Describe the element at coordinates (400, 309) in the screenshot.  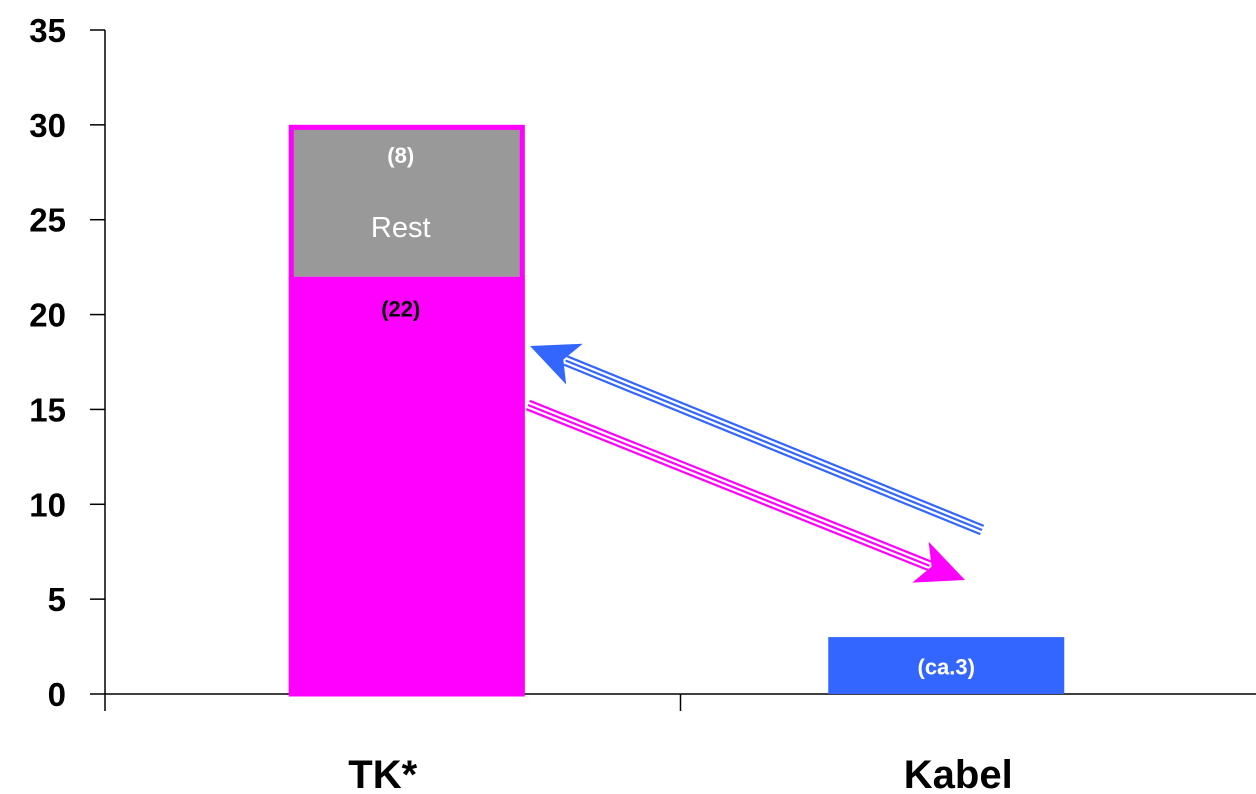
I see `data-label: (22)` at that location.